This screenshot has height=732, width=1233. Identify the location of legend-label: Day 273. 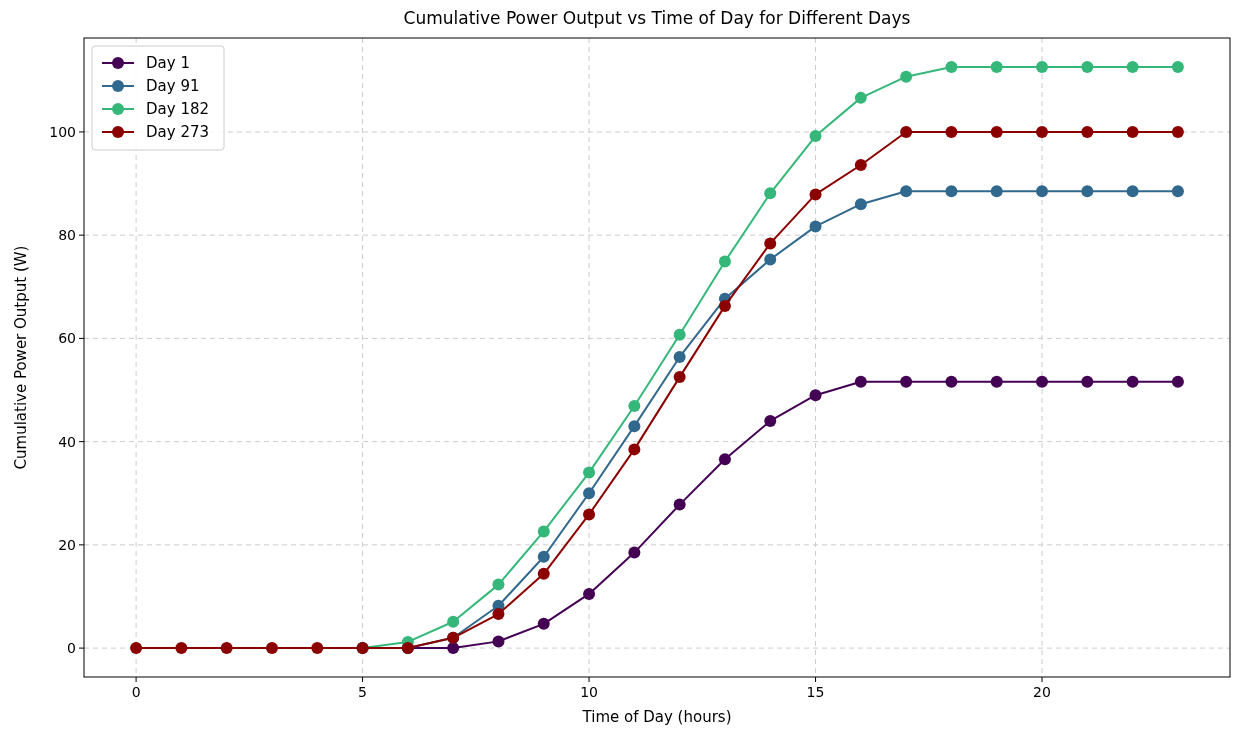
(178, 132).